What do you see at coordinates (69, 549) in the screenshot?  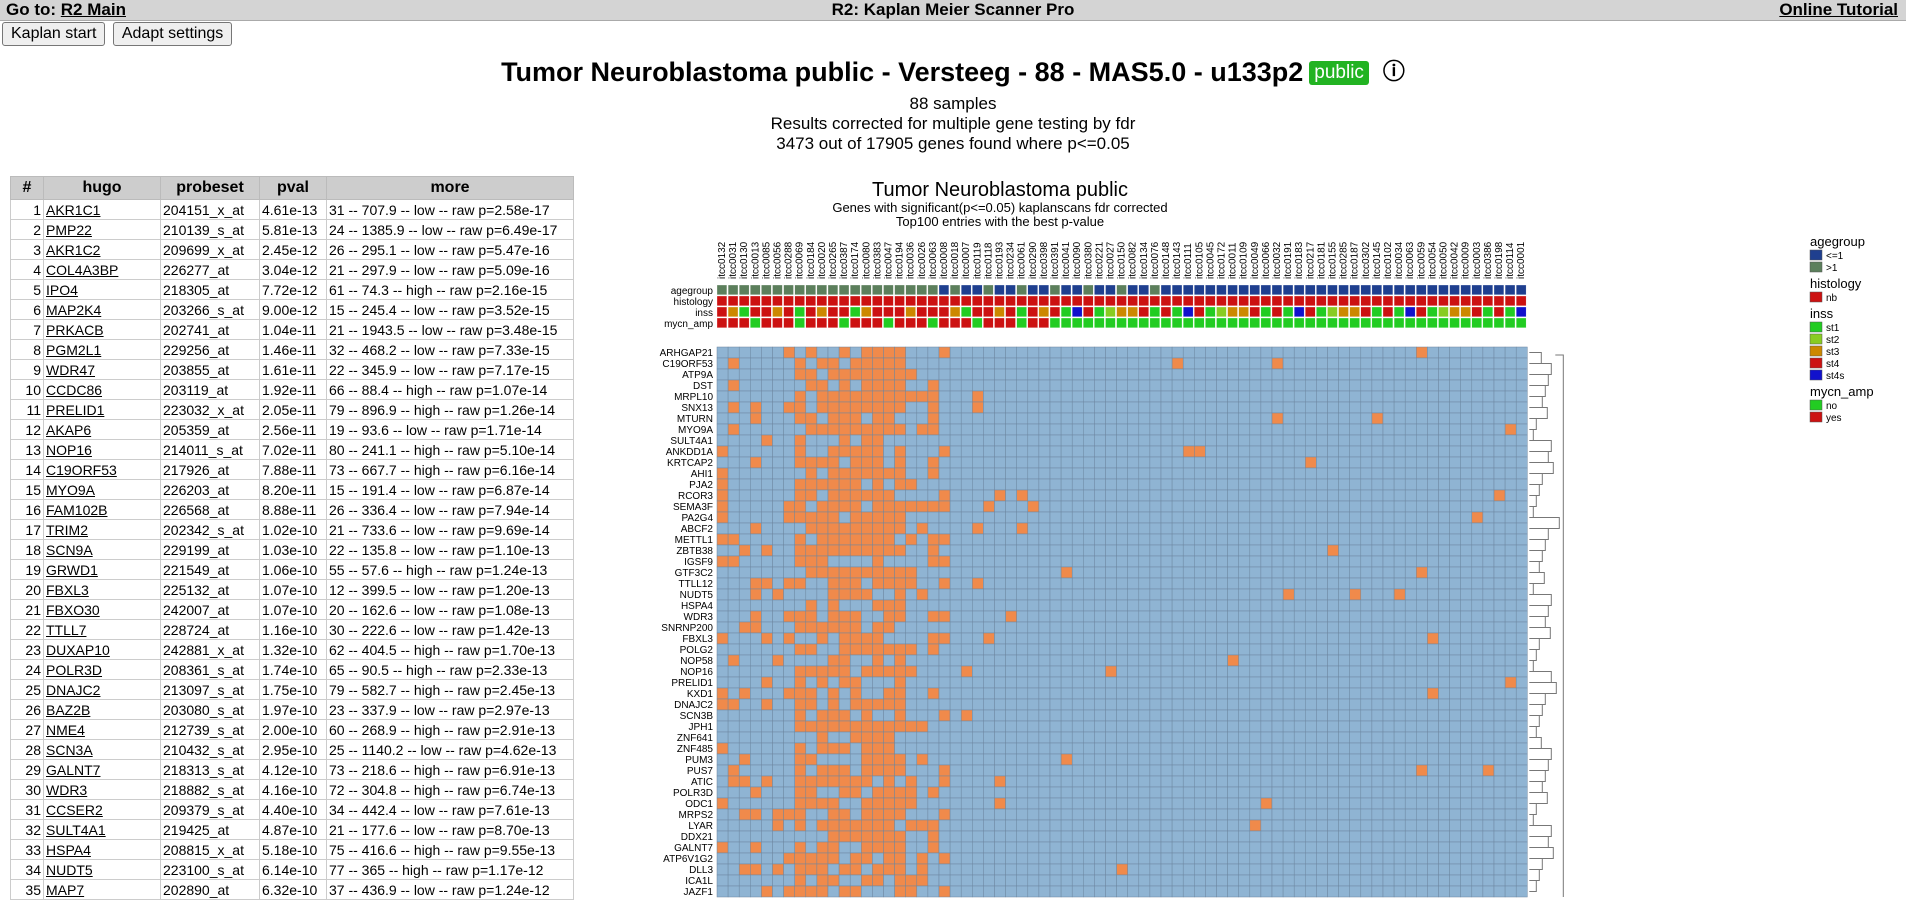 I see `gene-link: SCN9A` at bounding box center [69, 549].